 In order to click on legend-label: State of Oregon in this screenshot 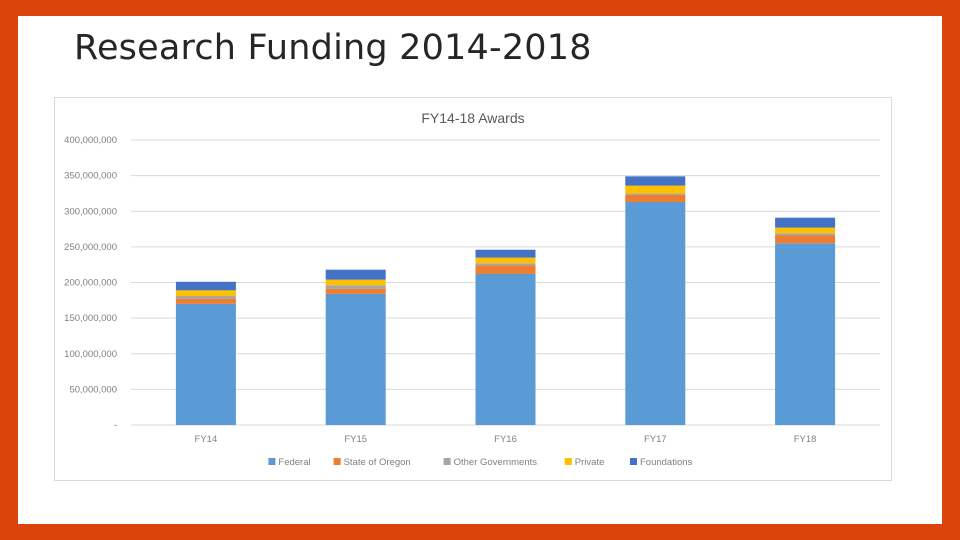, I will do `click(377, 462)`.